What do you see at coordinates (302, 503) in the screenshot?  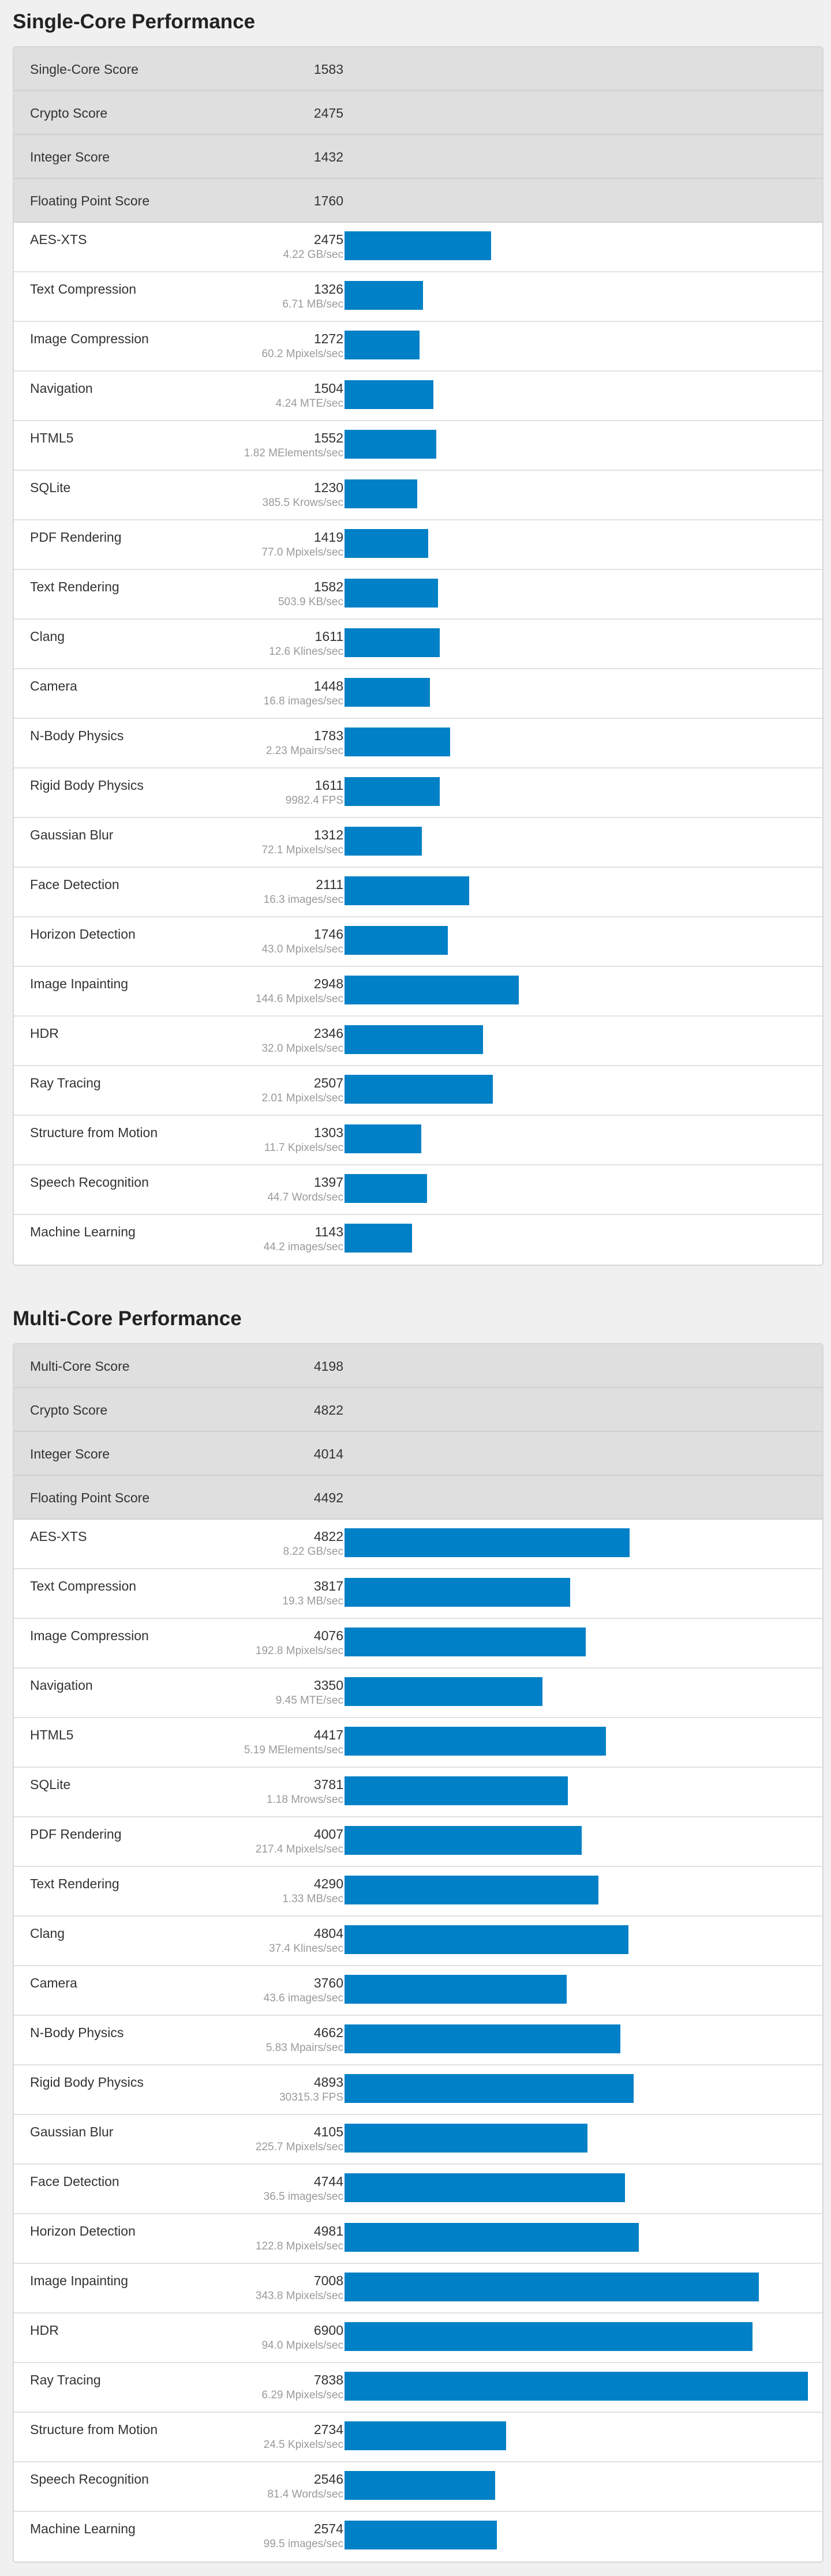 I see `benchmark-throughput: 385.5 Krows/sec` at bounding box center [302, 503].